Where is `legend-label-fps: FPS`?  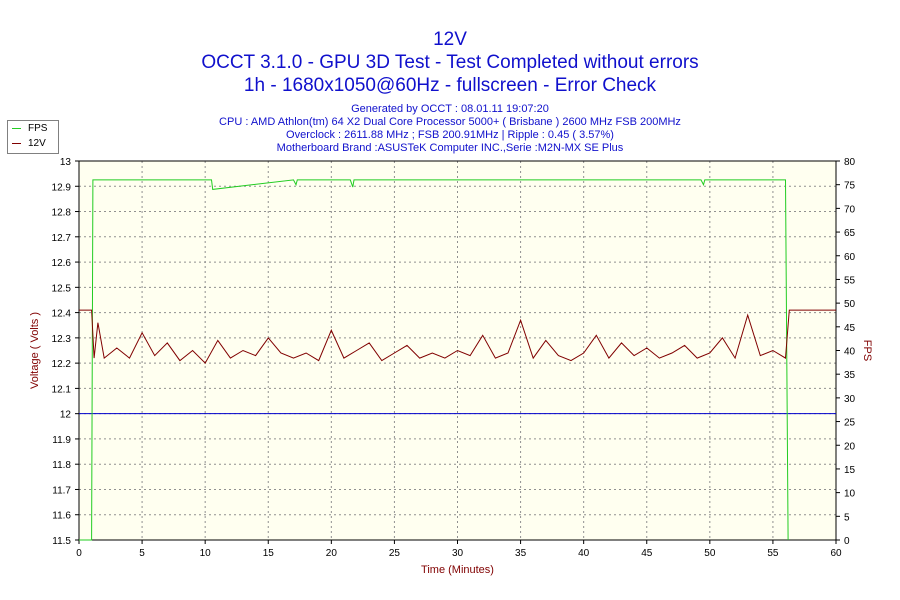
legend-label-fps: FPS is located at coordinates (38, 128).